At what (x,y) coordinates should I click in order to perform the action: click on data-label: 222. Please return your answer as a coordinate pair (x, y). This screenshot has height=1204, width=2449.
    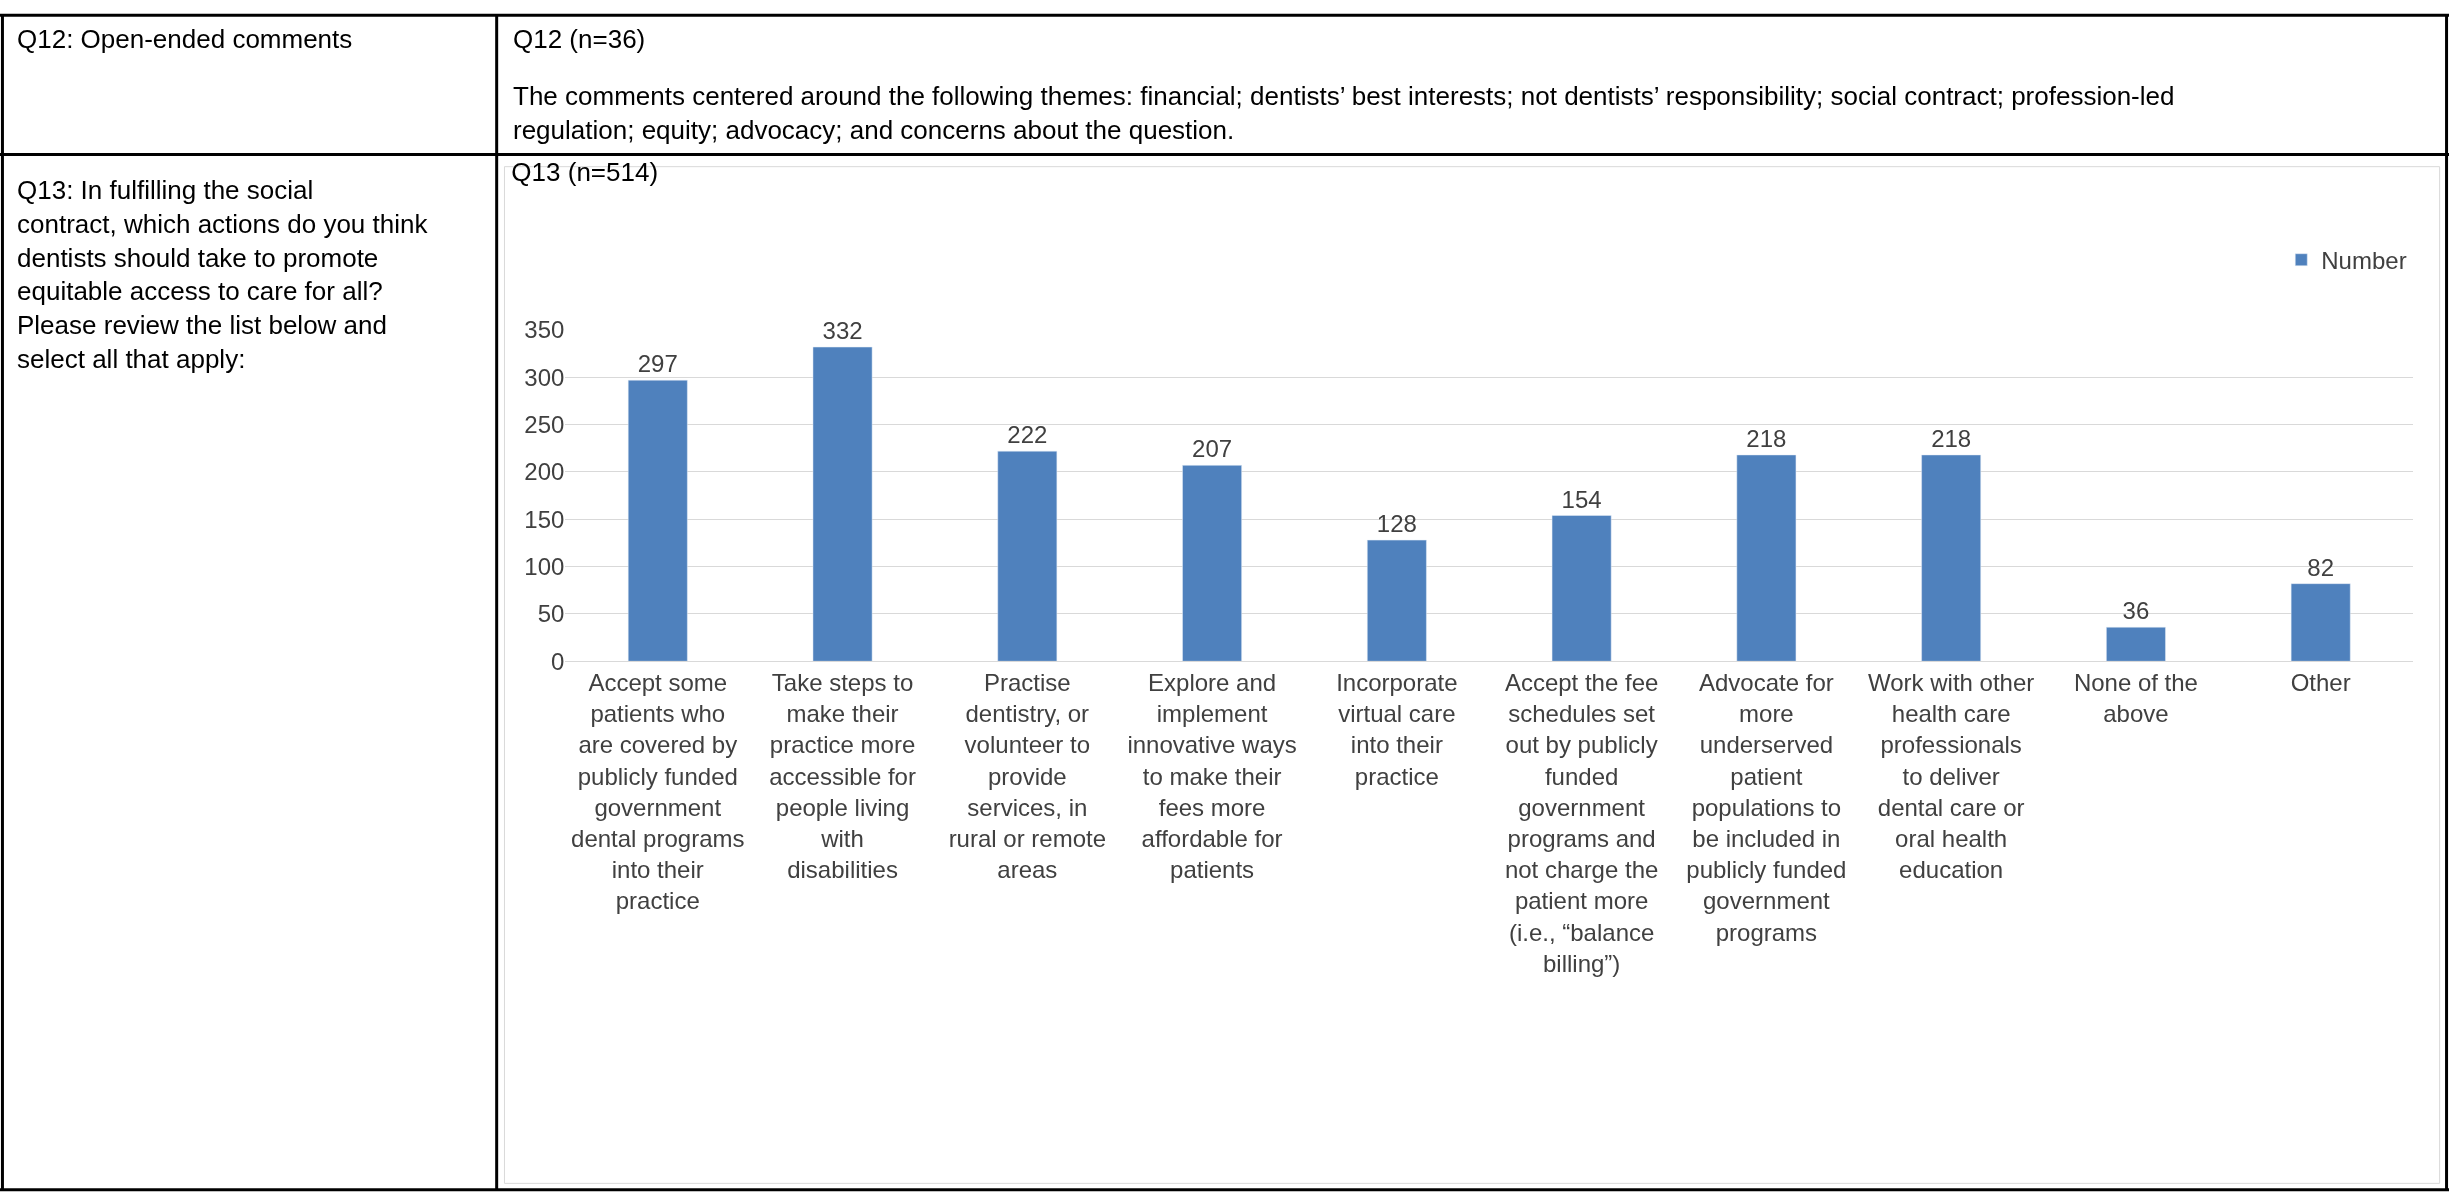
    Looking at the image, I should click on (1027, 435).